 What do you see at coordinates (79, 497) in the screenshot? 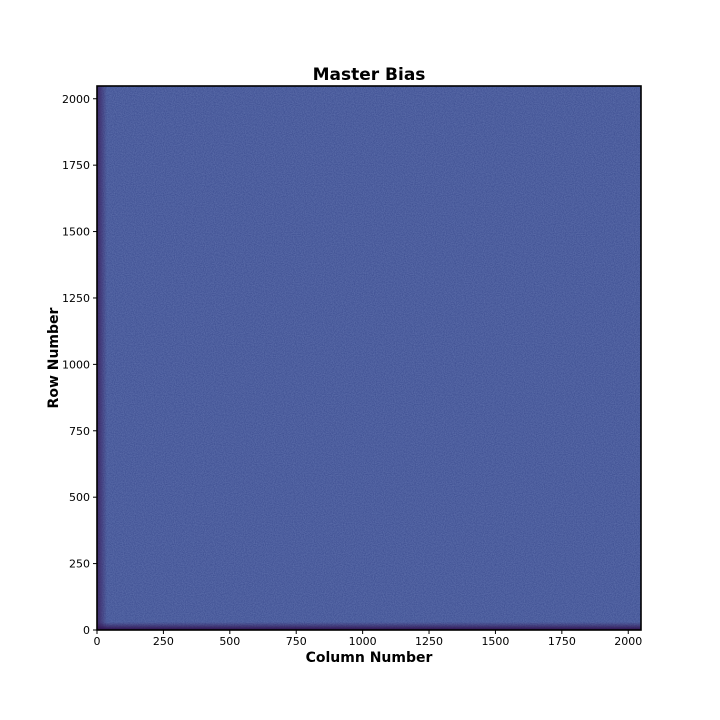
I see `y-tick-label: 500` at bounding box center [79, 497].